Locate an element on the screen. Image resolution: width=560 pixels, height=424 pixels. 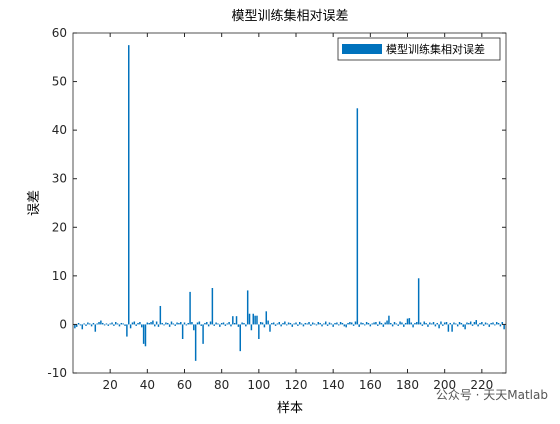
x-tick-label: 80 is located at coordinates (221, 385).